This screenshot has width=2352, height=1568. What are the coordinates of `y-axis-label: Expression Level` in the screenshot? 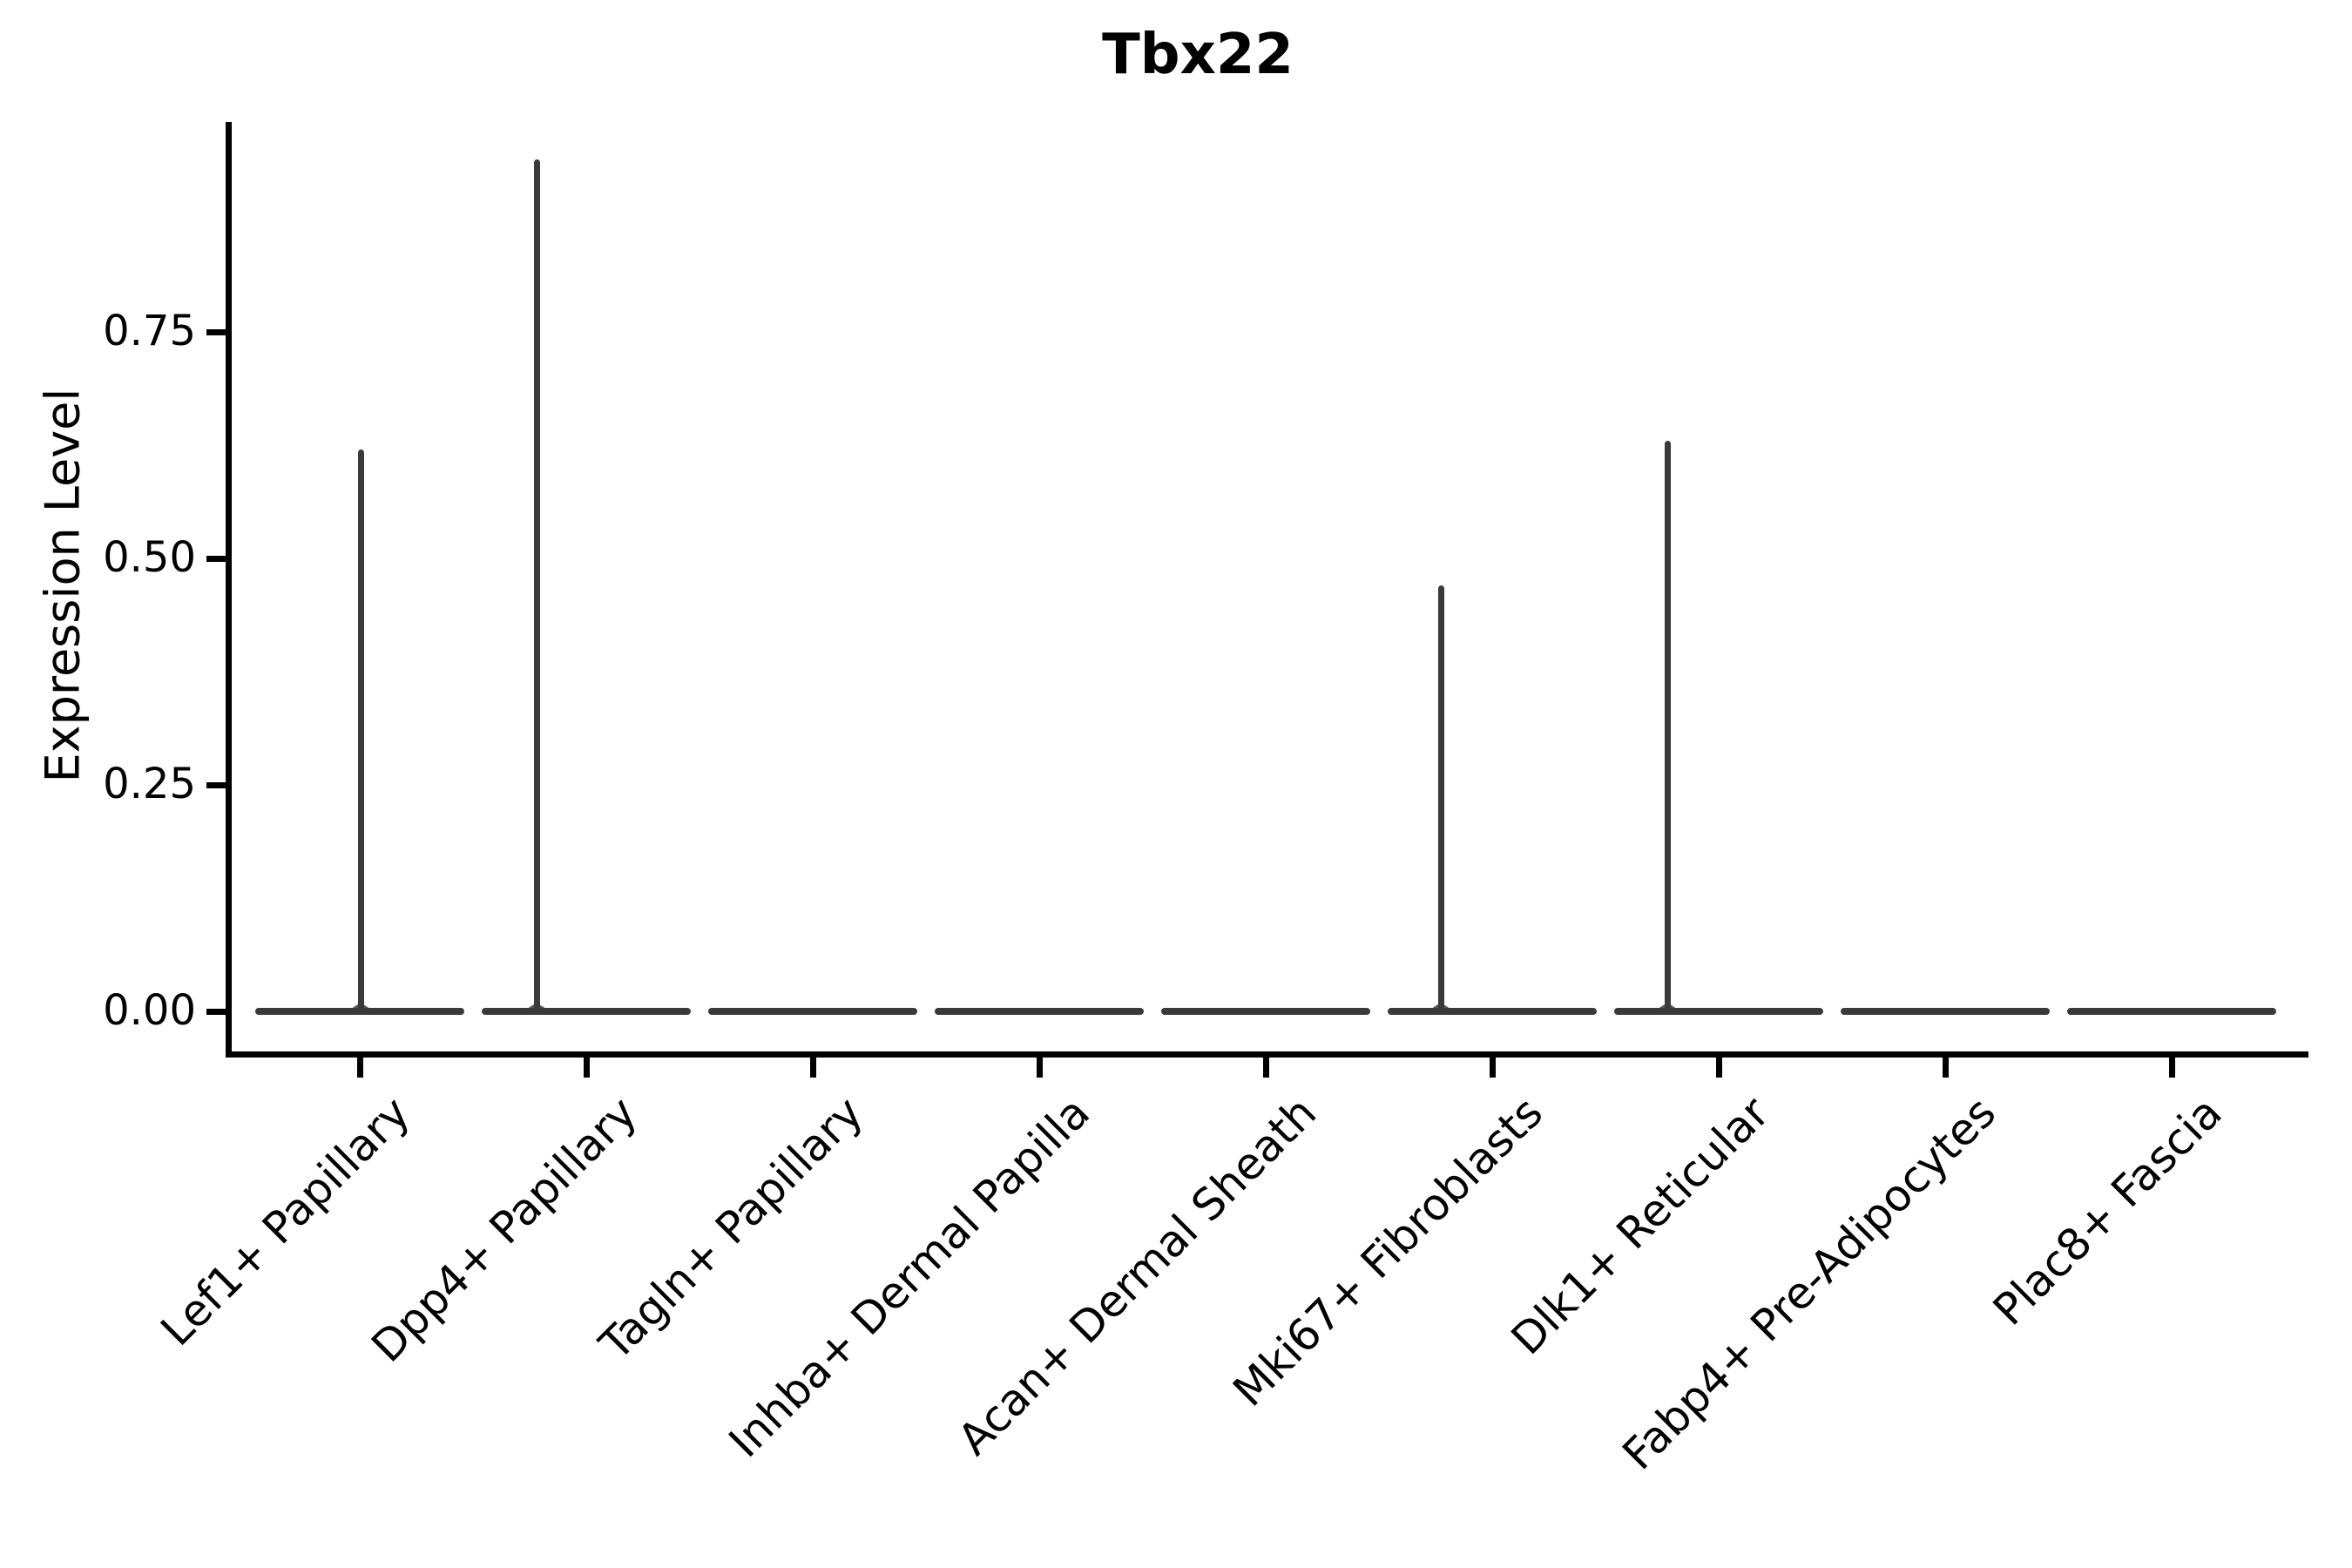 It's located at (63, 585).